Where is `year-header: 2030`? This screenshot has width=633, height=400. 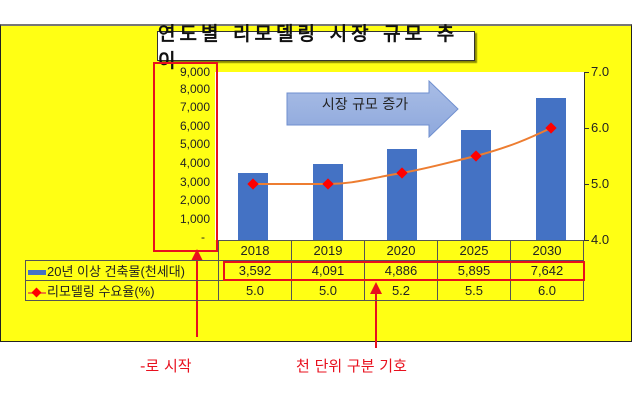
year-header: 2030 is located at coordinates (547, 250).